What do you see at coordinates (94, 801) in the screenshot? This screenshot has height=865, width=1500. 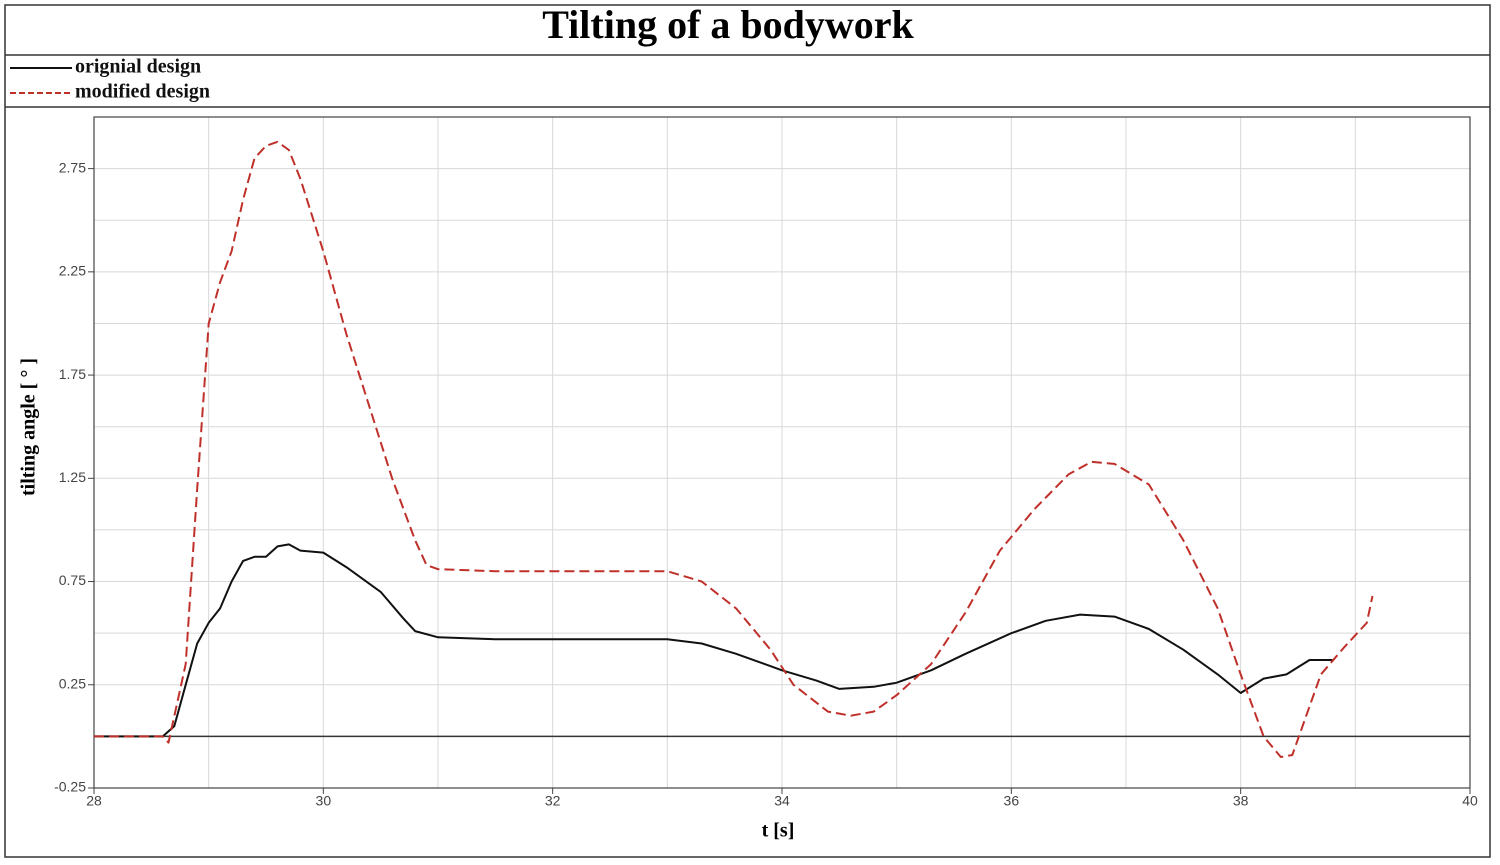 I see `x-tick-label: 28` at bounding box center [94, 801].